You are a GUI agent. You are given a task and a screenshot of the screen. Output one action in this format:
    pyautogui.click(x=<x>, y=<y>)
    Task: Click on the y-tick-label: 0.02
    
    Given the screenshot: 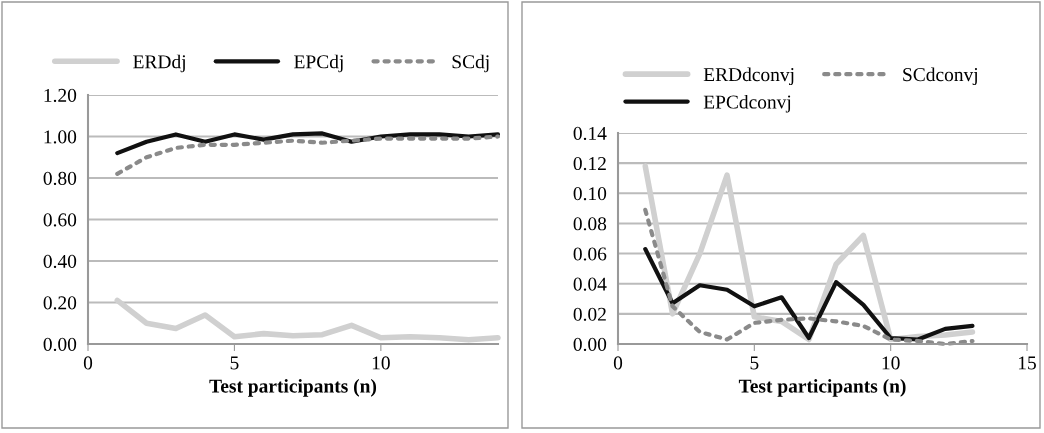 What is the action you would take?
    pyautogui.click(x=589, y=314)
    